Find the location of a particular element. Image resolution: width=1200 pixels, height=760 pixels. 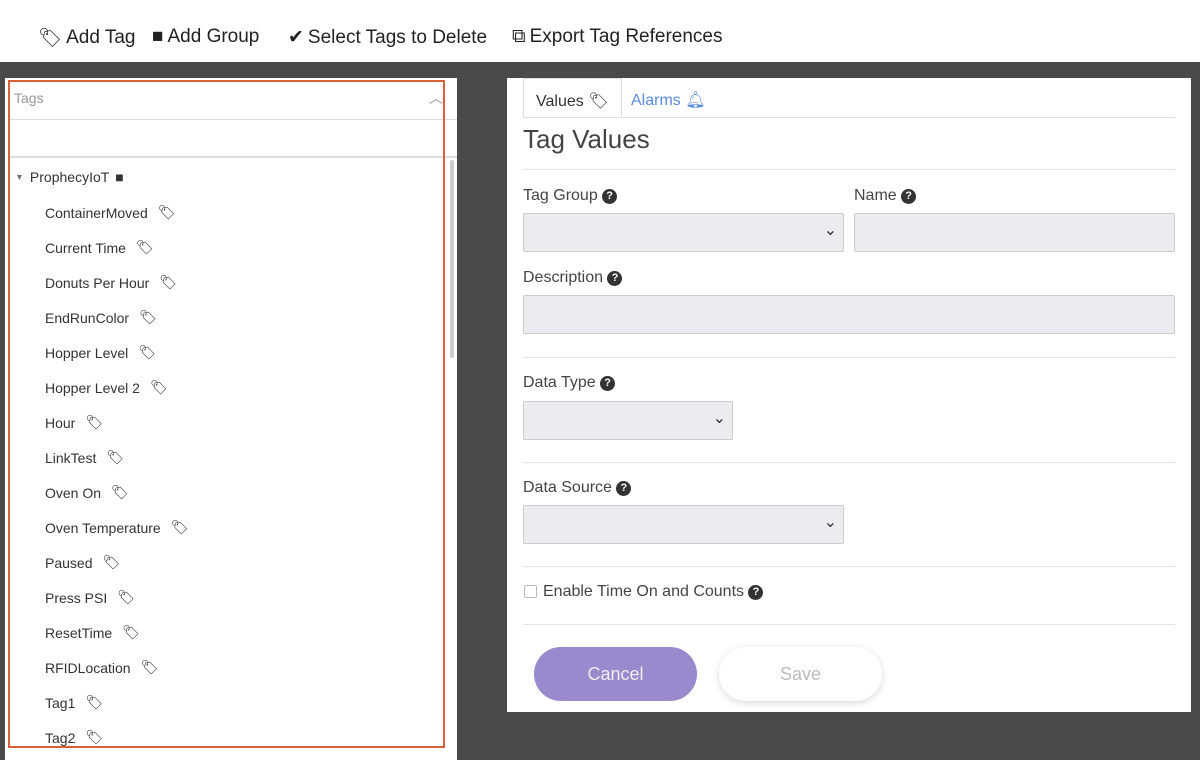

cancel-button: Cancel is located at coordinates (615, 674).